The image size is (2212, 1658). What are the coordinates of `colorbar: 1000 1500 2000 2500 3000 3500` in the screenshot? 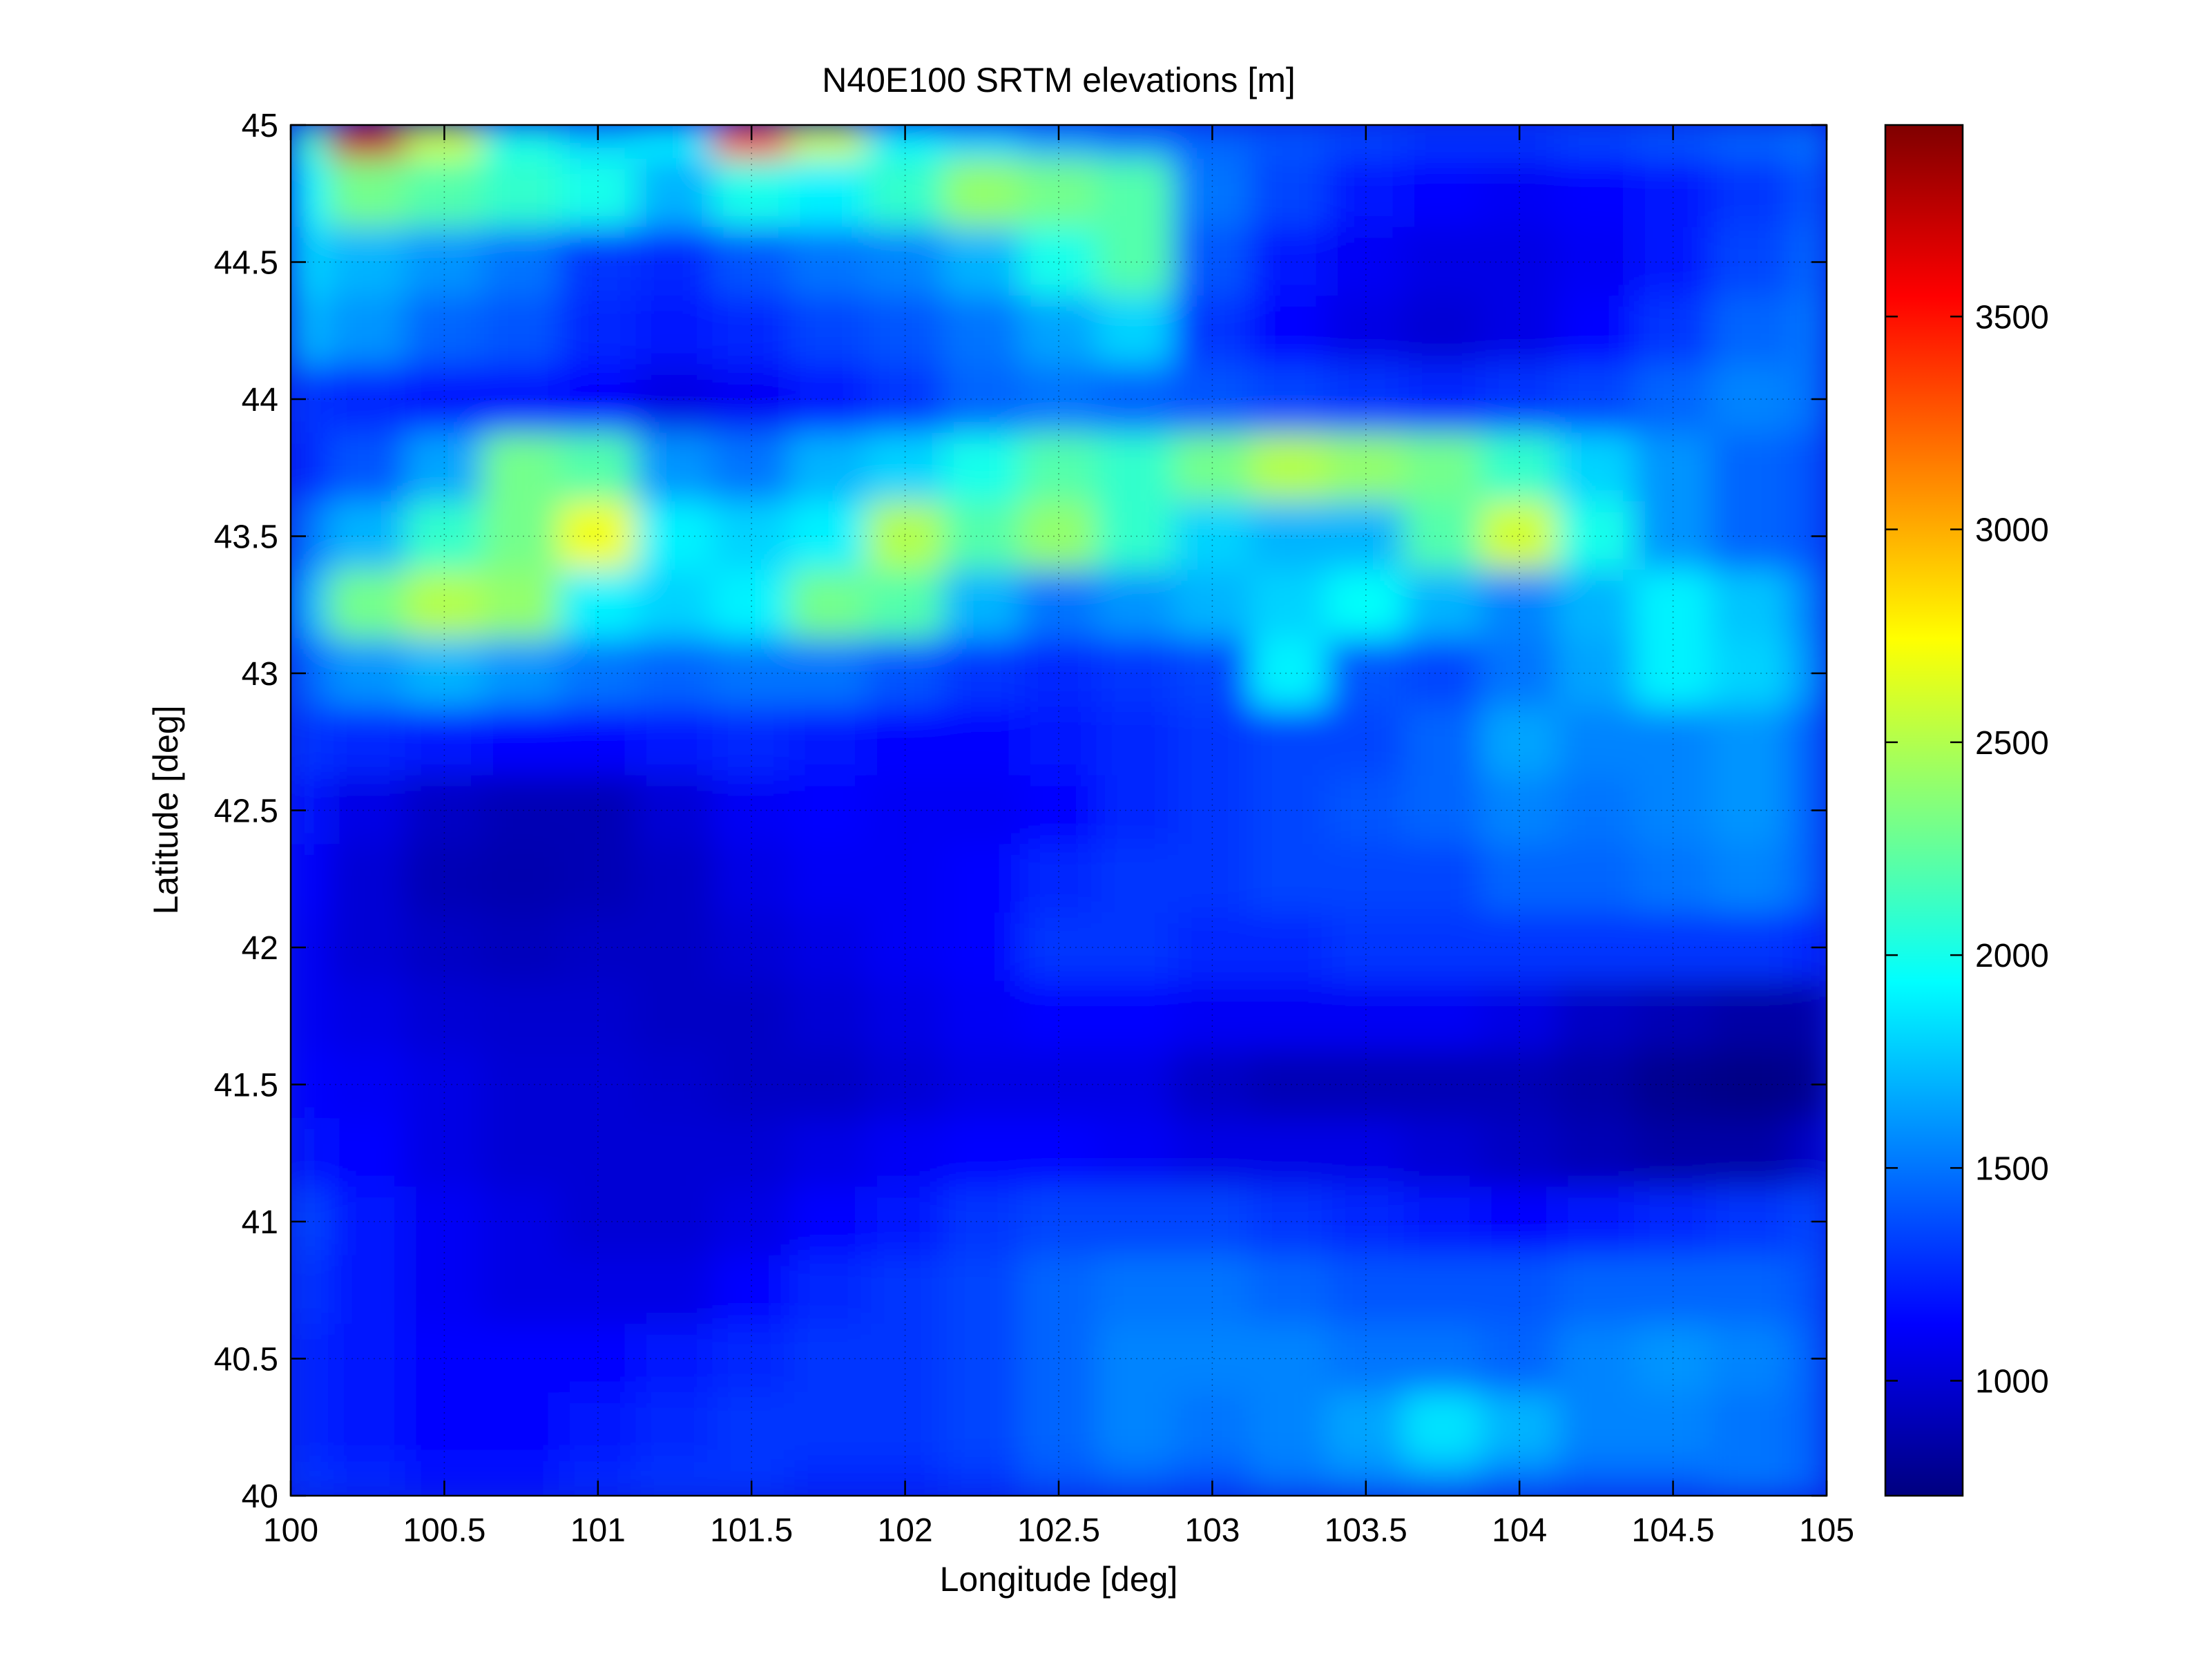 It's located at (1966, 811).